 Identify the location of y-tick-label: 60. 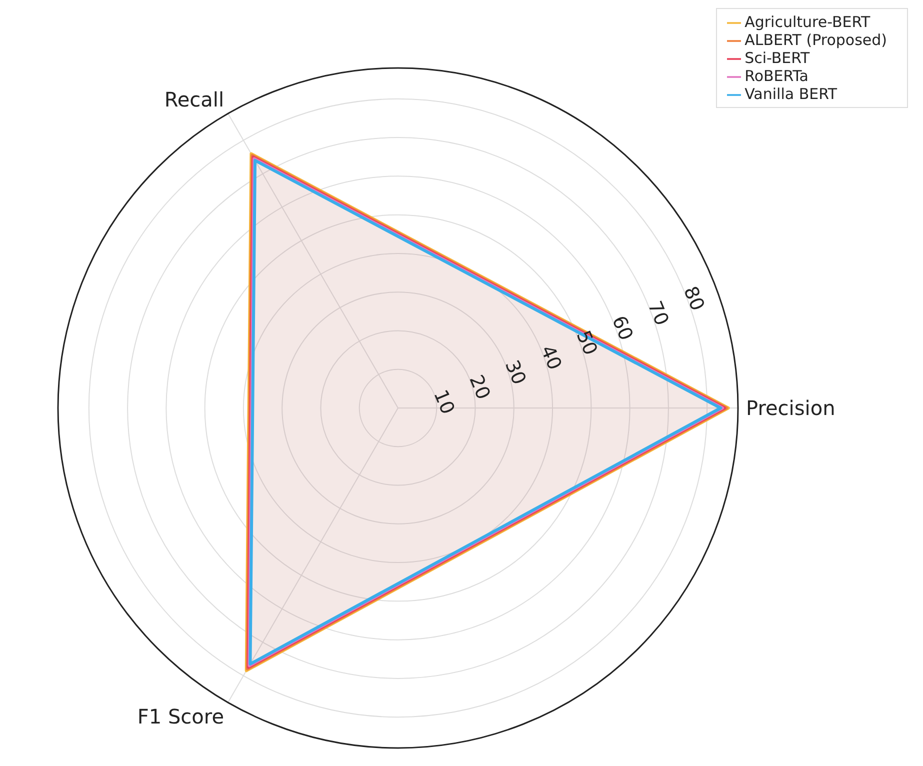
(623, 328).